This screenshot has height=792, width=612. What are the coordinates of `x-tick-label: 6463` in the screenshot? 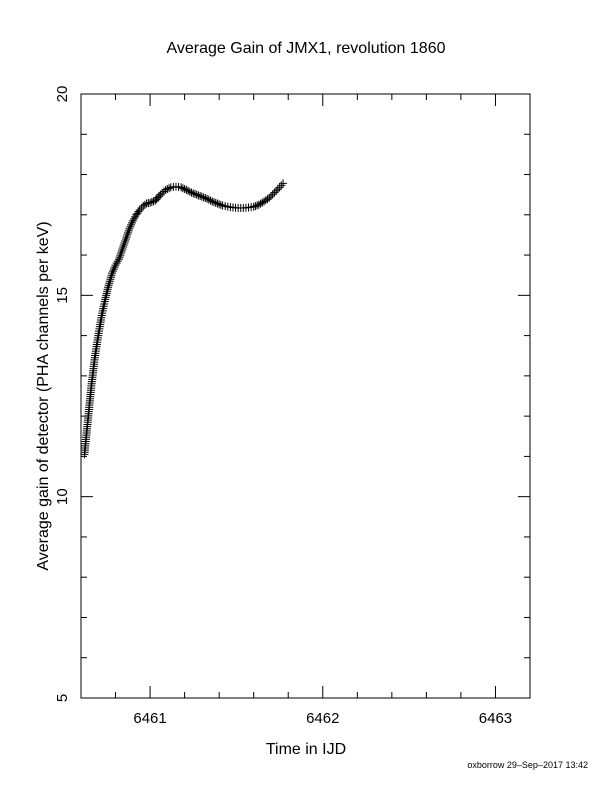 It's located at (495, 718).